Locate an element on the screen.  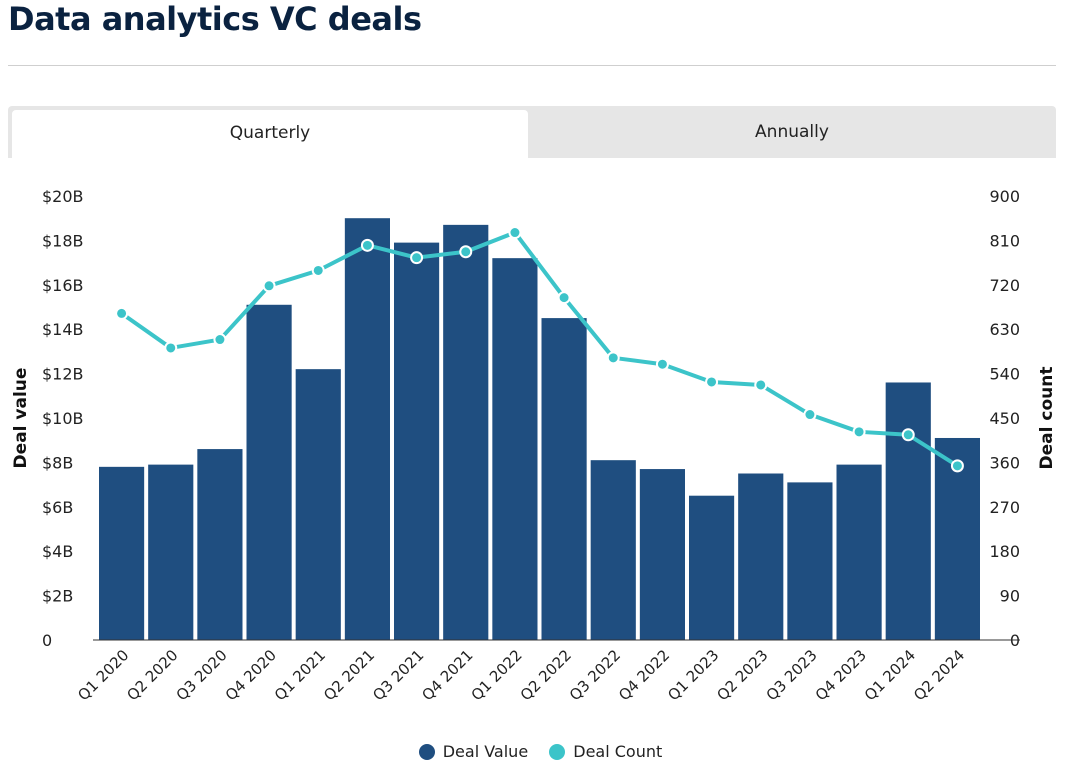
legend-label-deal-count: Deal Count is located at coordinates (618, 751).